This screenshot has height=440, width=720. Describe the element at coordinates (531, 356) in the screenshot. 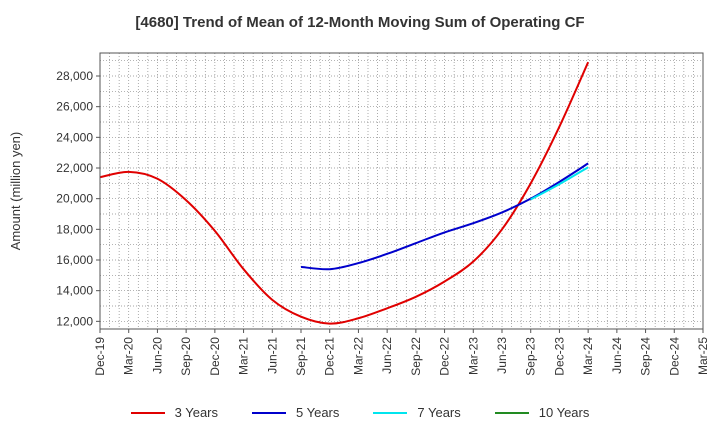

I see `x-tick-label: Sep-23` at that location.